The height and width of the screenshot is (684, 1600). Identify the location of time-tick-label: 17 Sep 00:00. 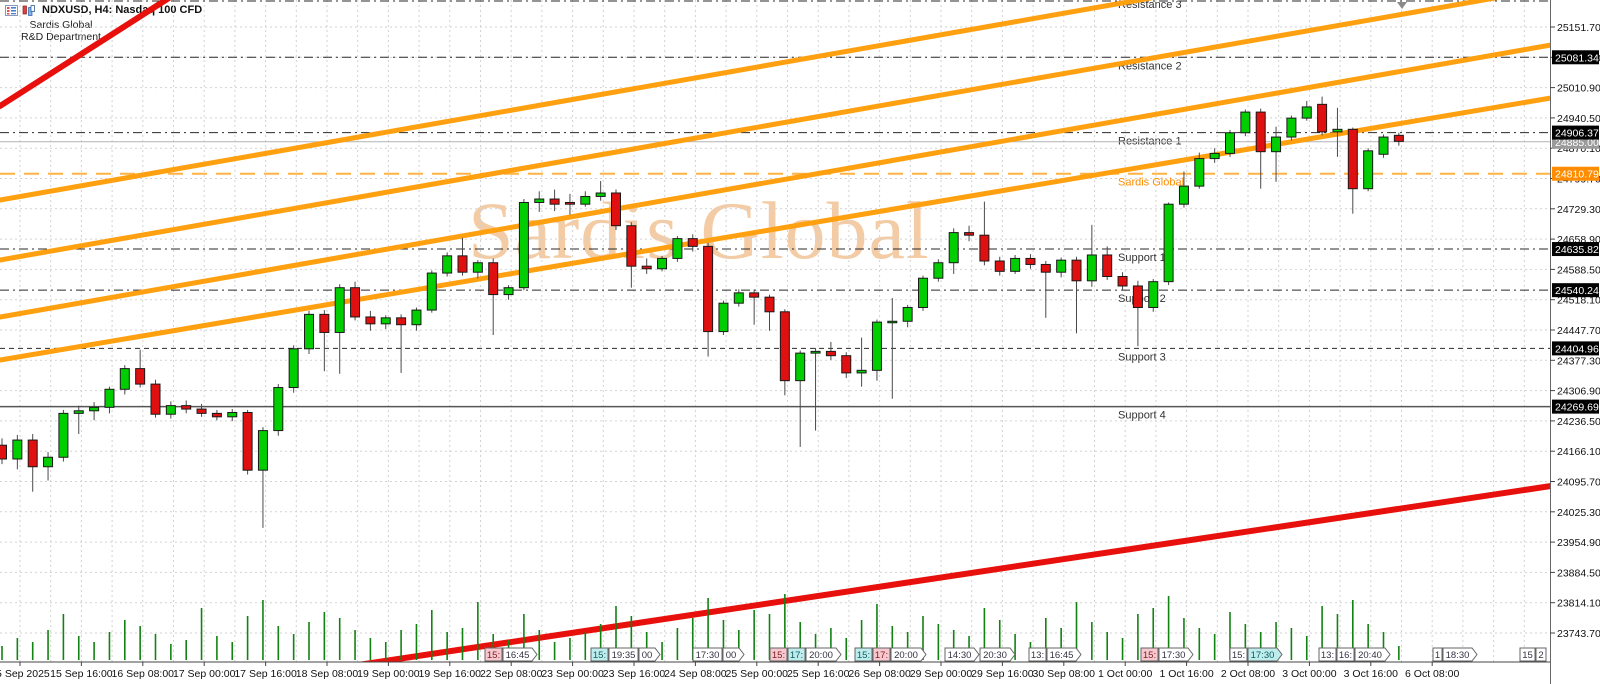
(204, 674).